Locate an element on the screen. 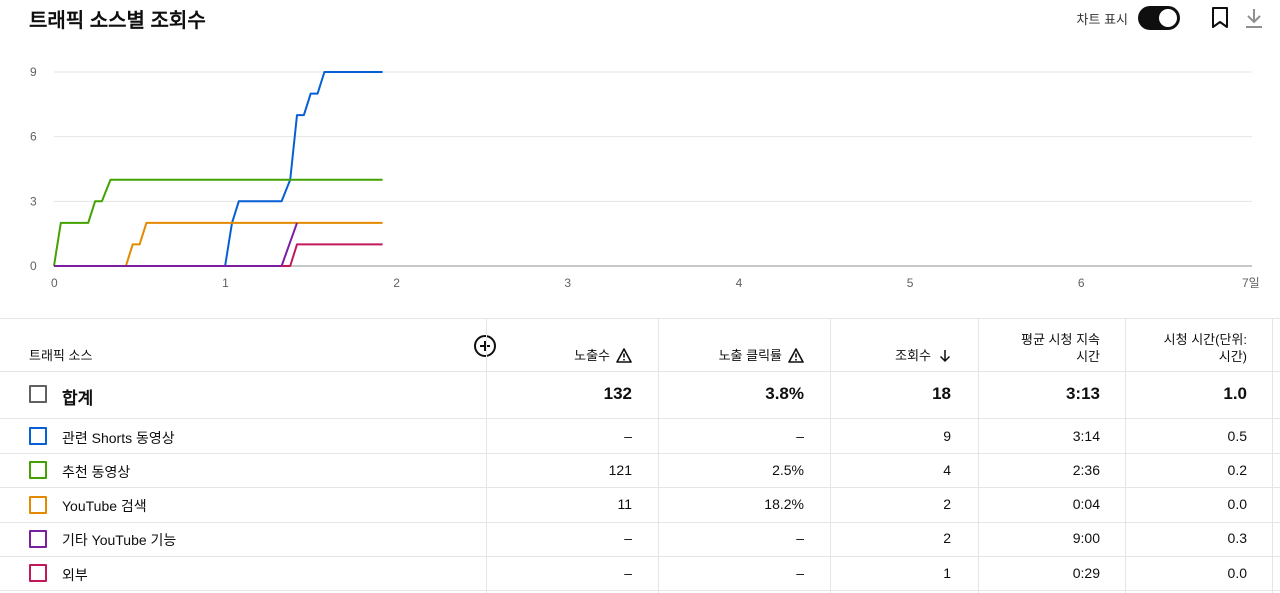  show-chart-toggle is located at coordinates (1159, 18).